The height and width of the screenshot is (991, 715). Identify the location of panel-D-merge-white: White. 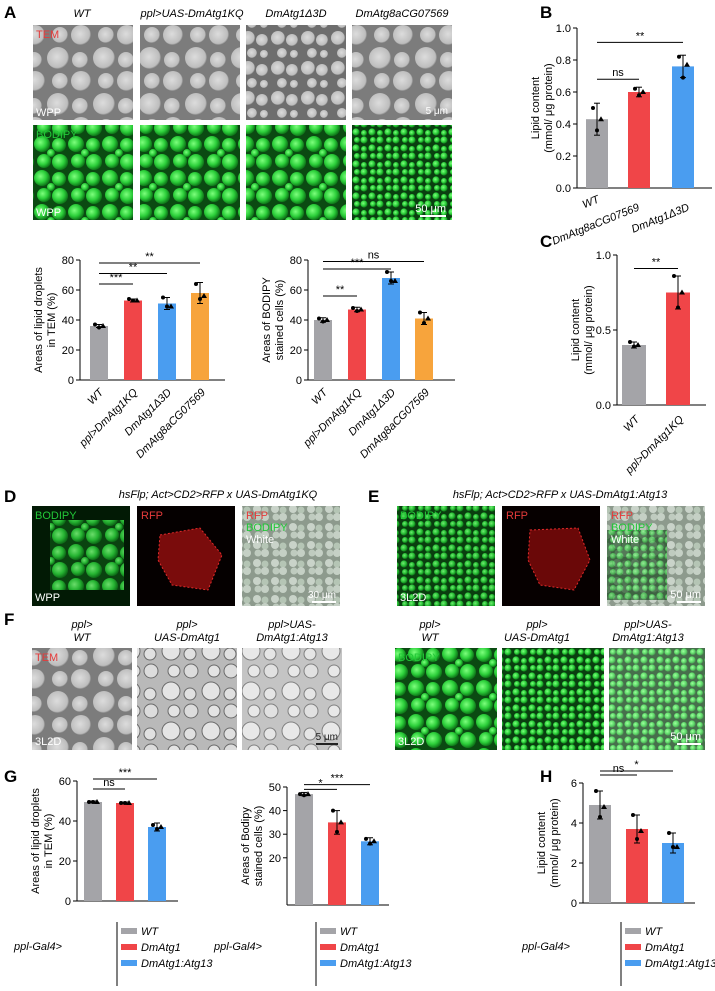
(260, 540).